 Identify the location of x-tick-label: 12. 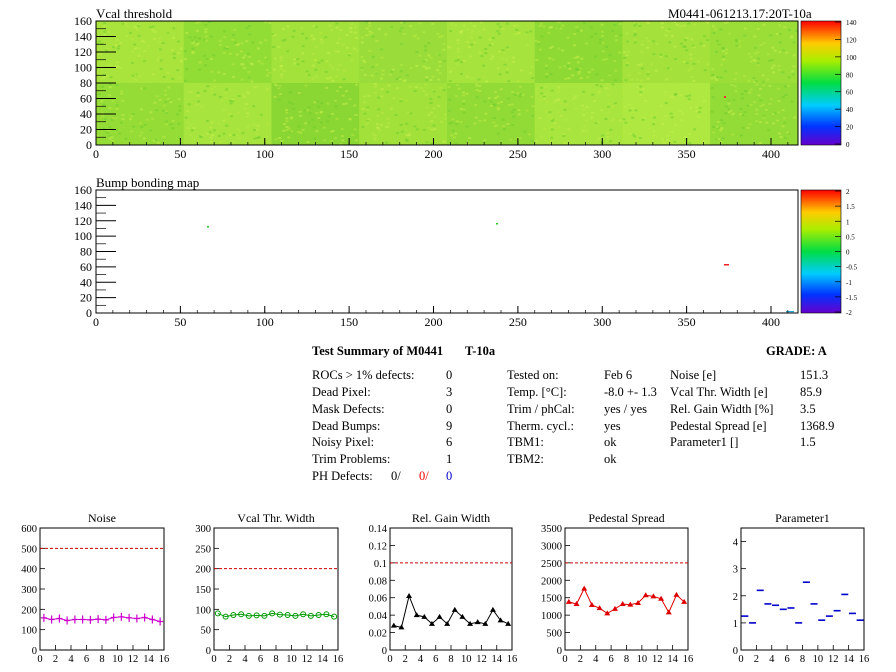
(833, 659).